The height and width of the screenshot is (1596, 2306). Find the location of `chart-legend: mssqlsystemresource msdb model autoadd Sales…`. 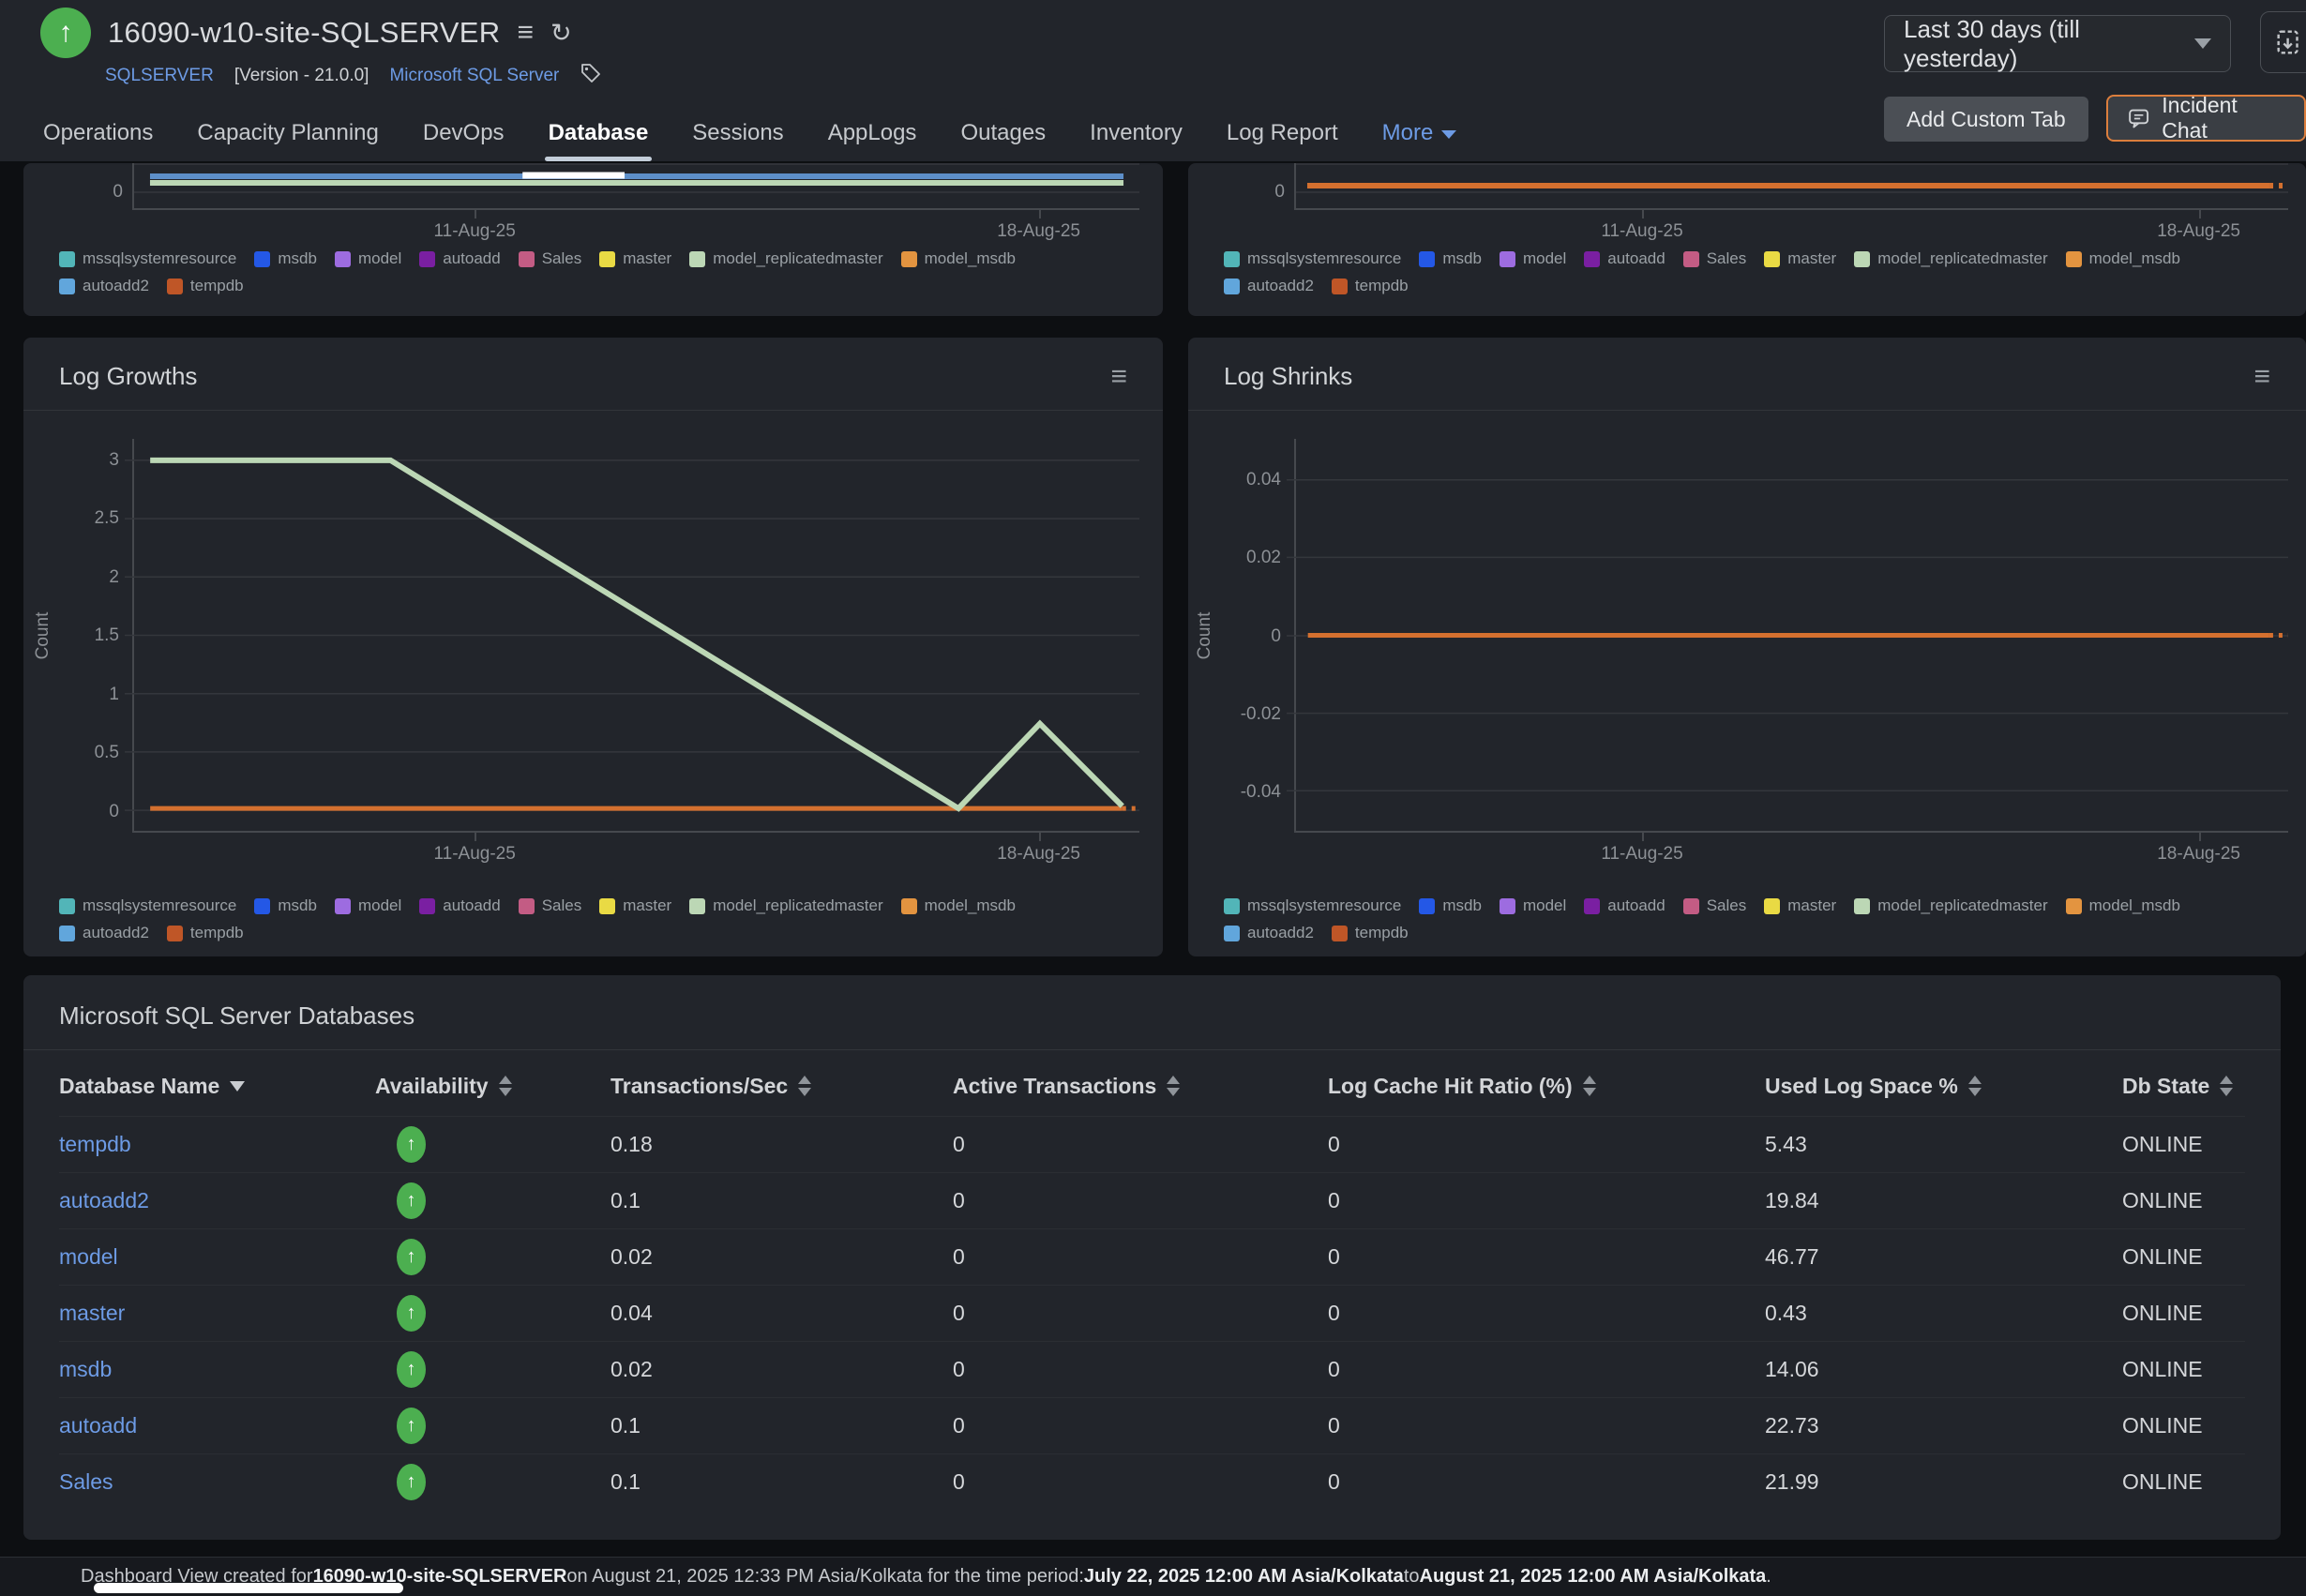

chart-legend: mssqlsystemresource msdb model autoadd Sales… is located at coordinates (1735, 919).